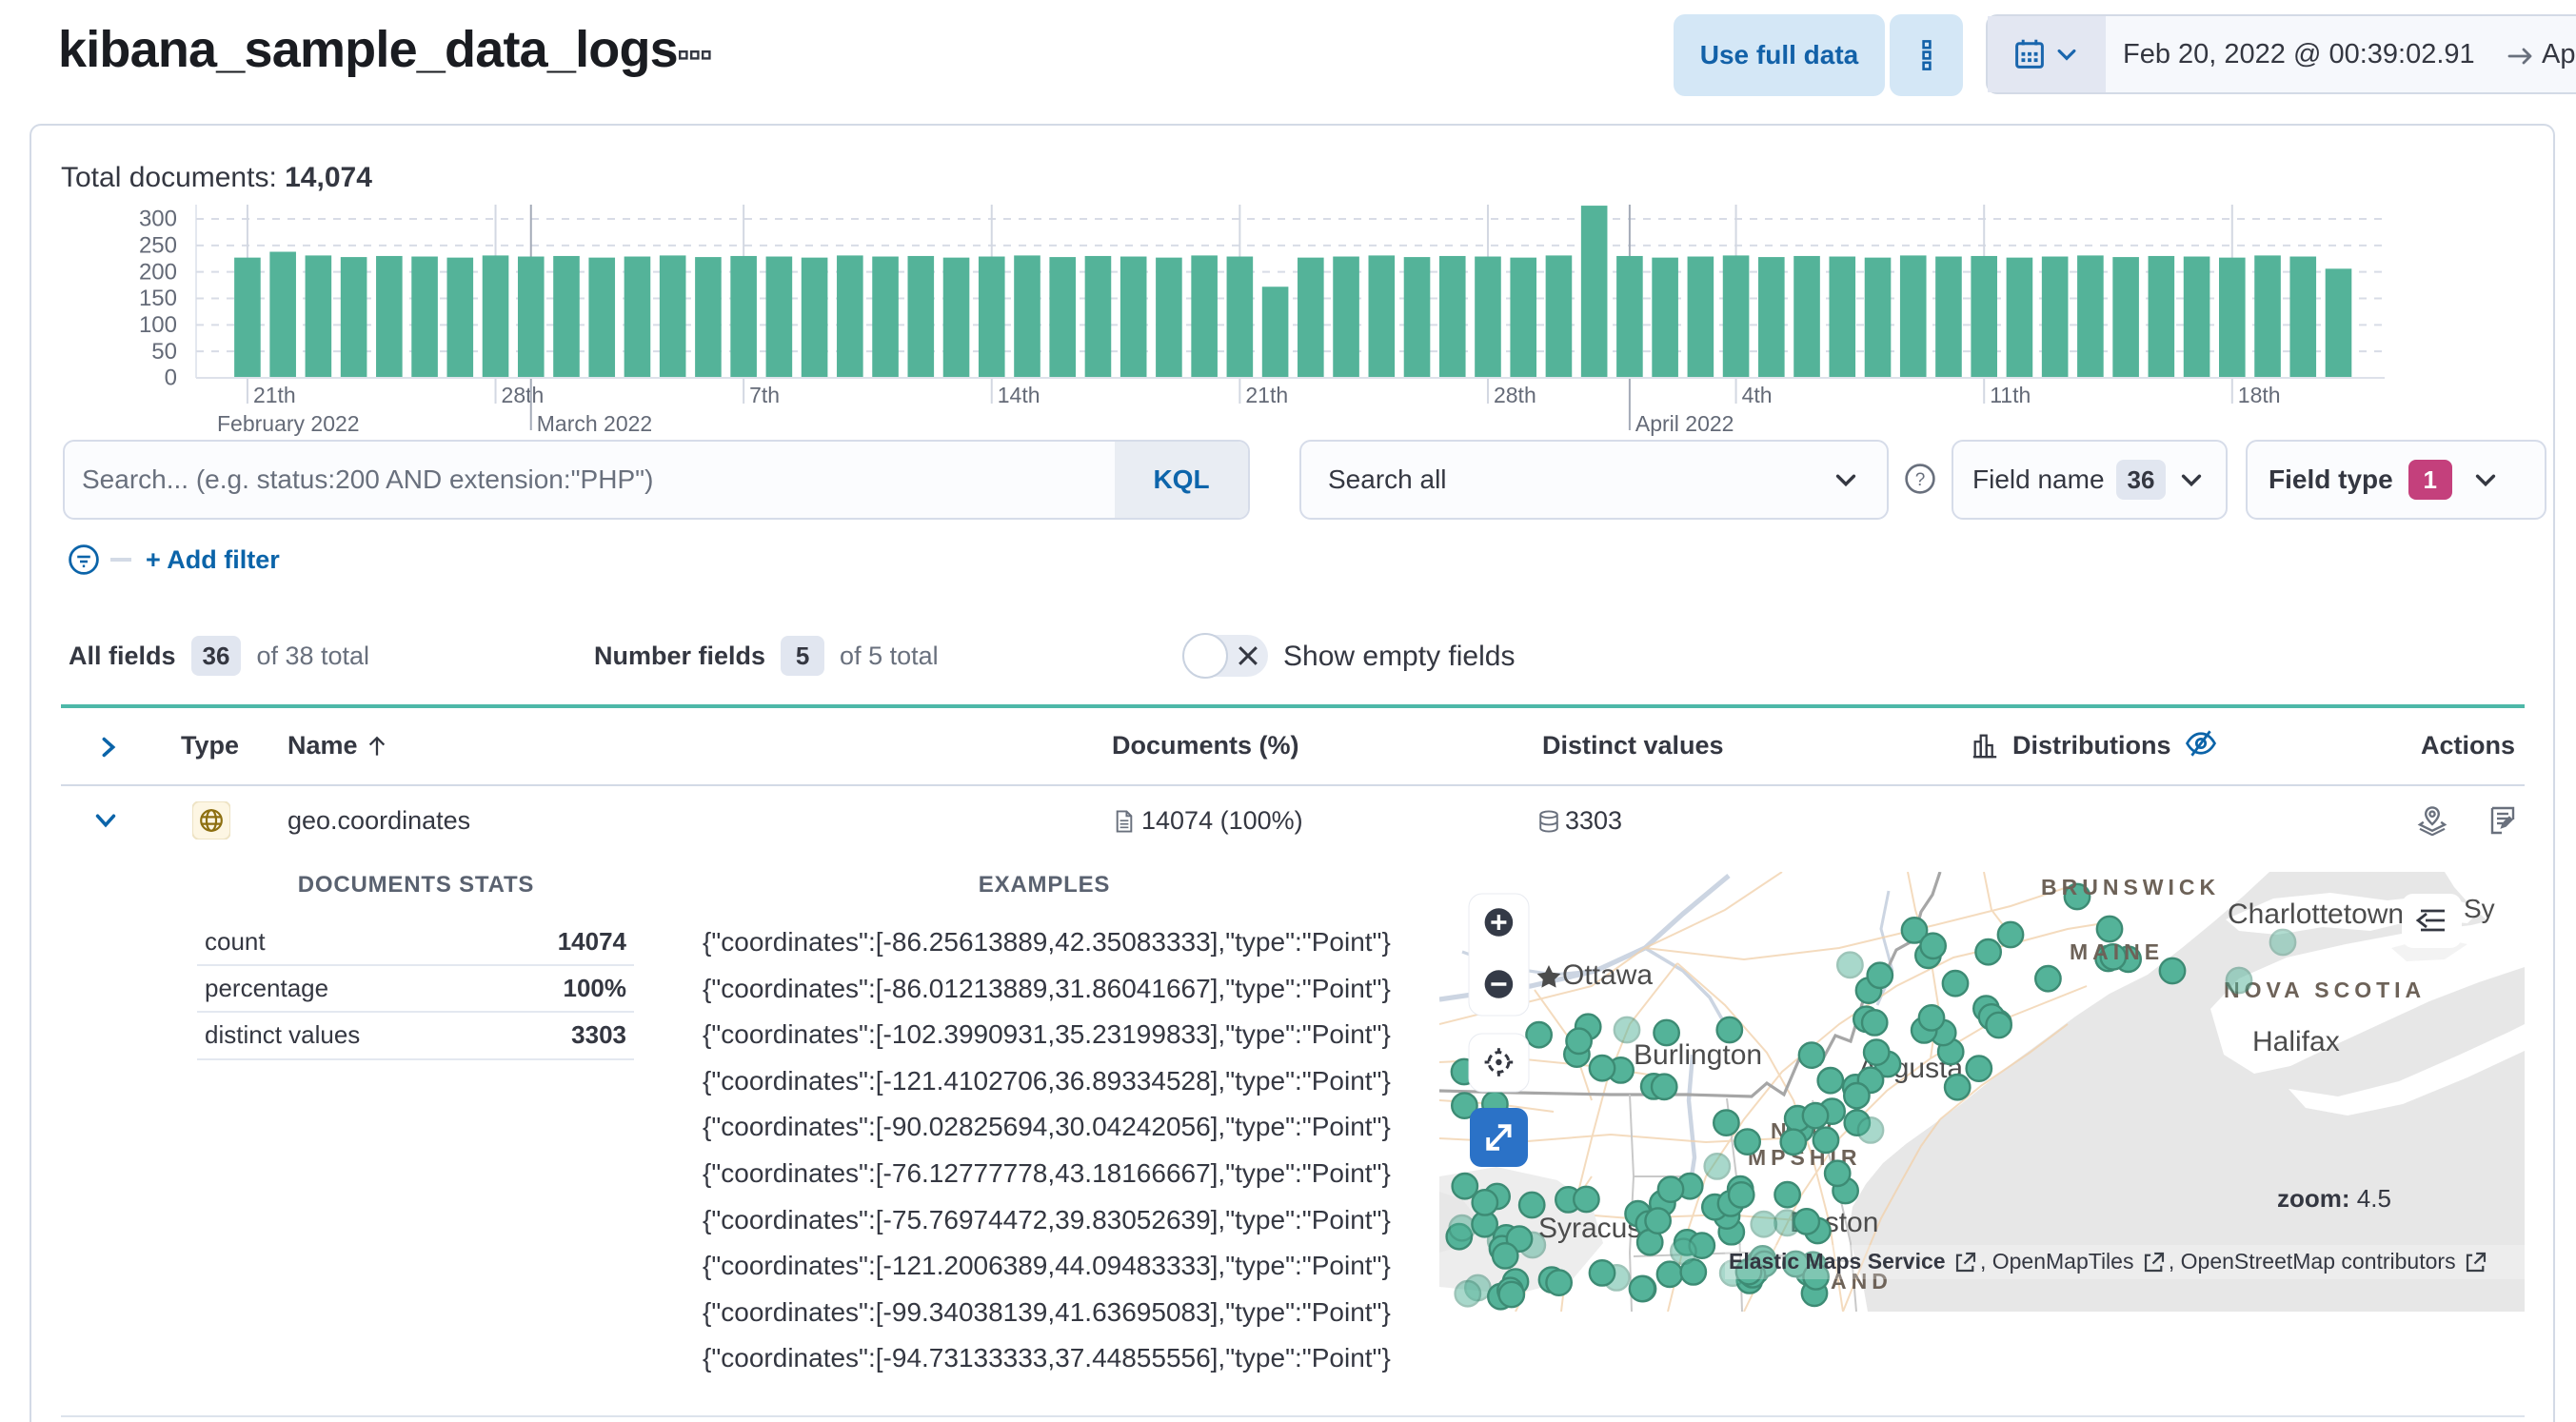 Image resolution: width=2576 pixels, height=1422 pixels. Describe the element at coordinates (158, 325) in the screenshot. I see `svg-text: 100` at that location.